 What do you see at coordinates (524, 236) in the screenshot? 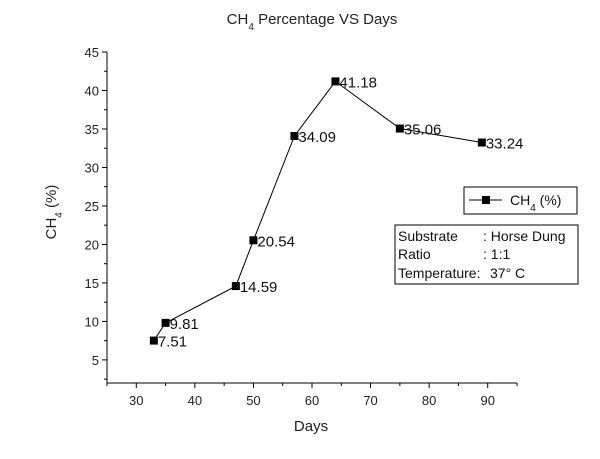
I see `info-substrate-value: : Horse Dung` at bounding box center [524, 236].